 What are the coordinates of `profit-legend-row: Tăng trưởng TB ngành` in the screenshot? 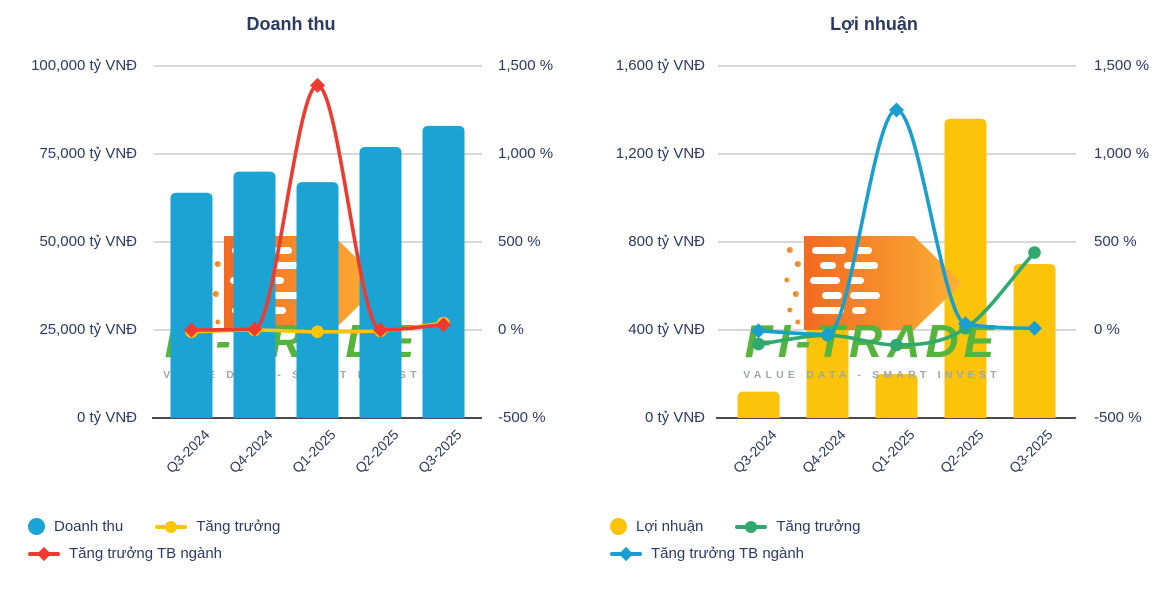 It's located at (735, 553).